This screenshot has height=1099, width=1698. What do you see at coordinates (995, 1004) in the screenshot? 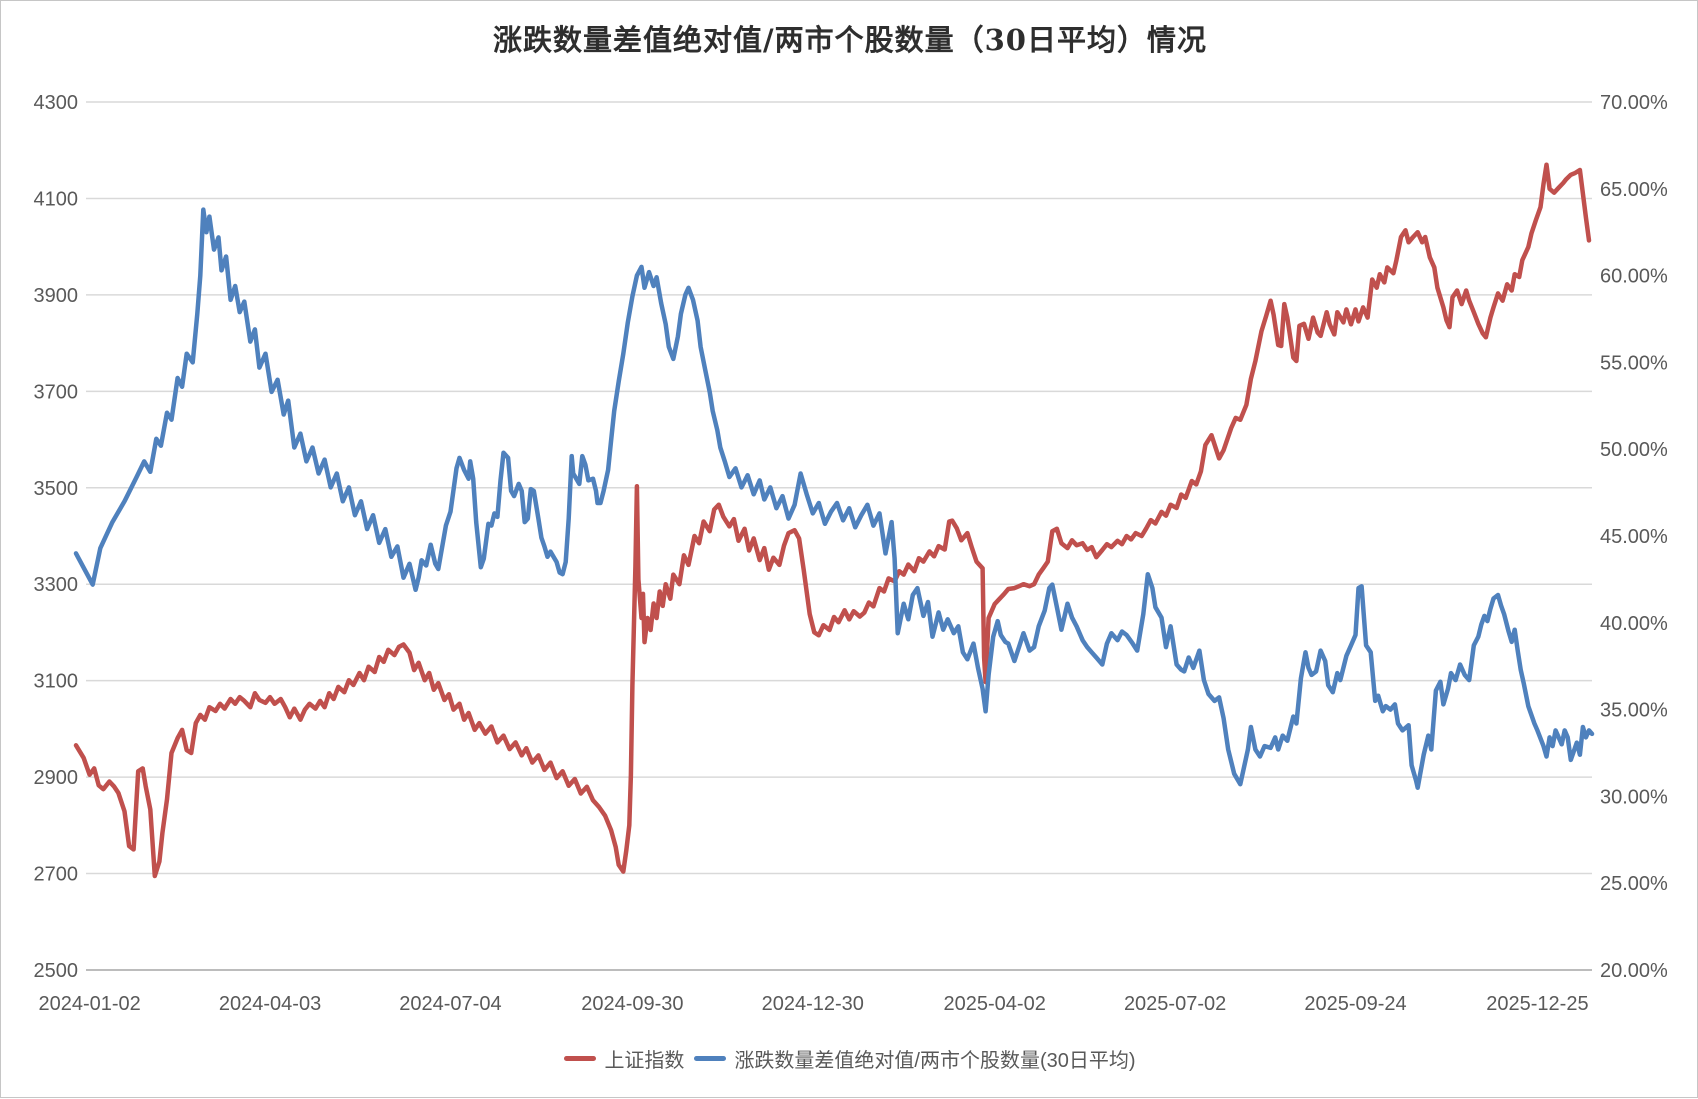
I see `x-axis-tick-label: 2025-04-02` at bounding box center [995, 1004].